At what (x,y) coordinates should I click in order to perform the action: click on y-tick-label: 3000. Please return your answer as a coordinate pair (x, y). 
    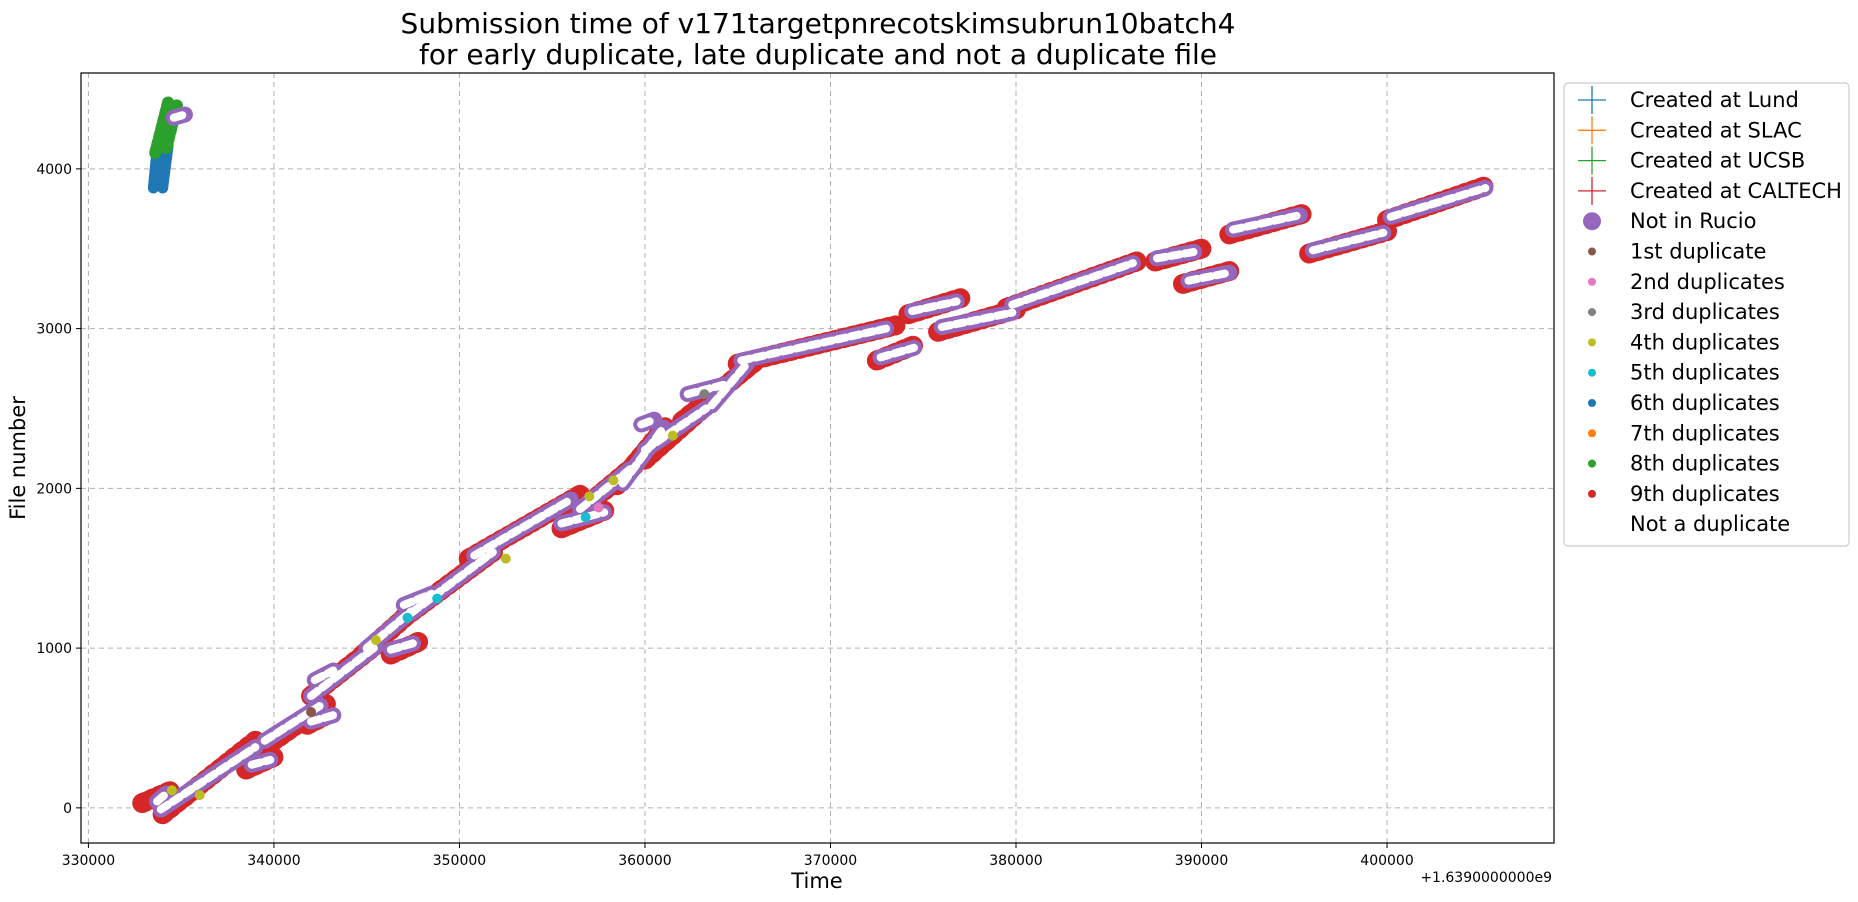
    Looking at the image, I should click on (54, 330).